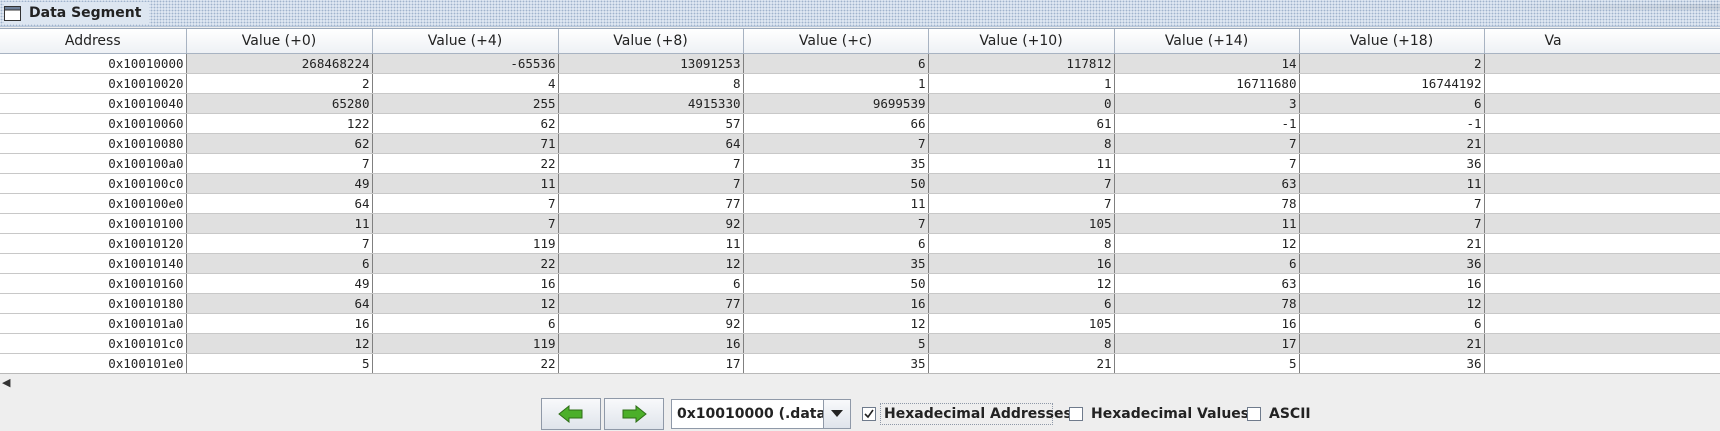 The height and width of the screenshot is (431, 1720). Describe the element at coordinates (1021, 123) in the screenshot. I see `value-cell: 61` at that location.